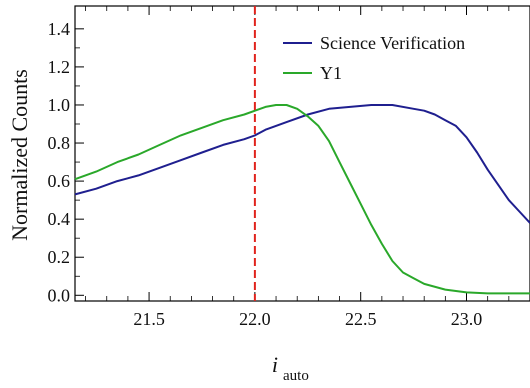 This screenshot has width=530, height=388. Describe the element at coordinates (255, 319) in the screenshot. I see `x-tick-label: 22.0` at that location.